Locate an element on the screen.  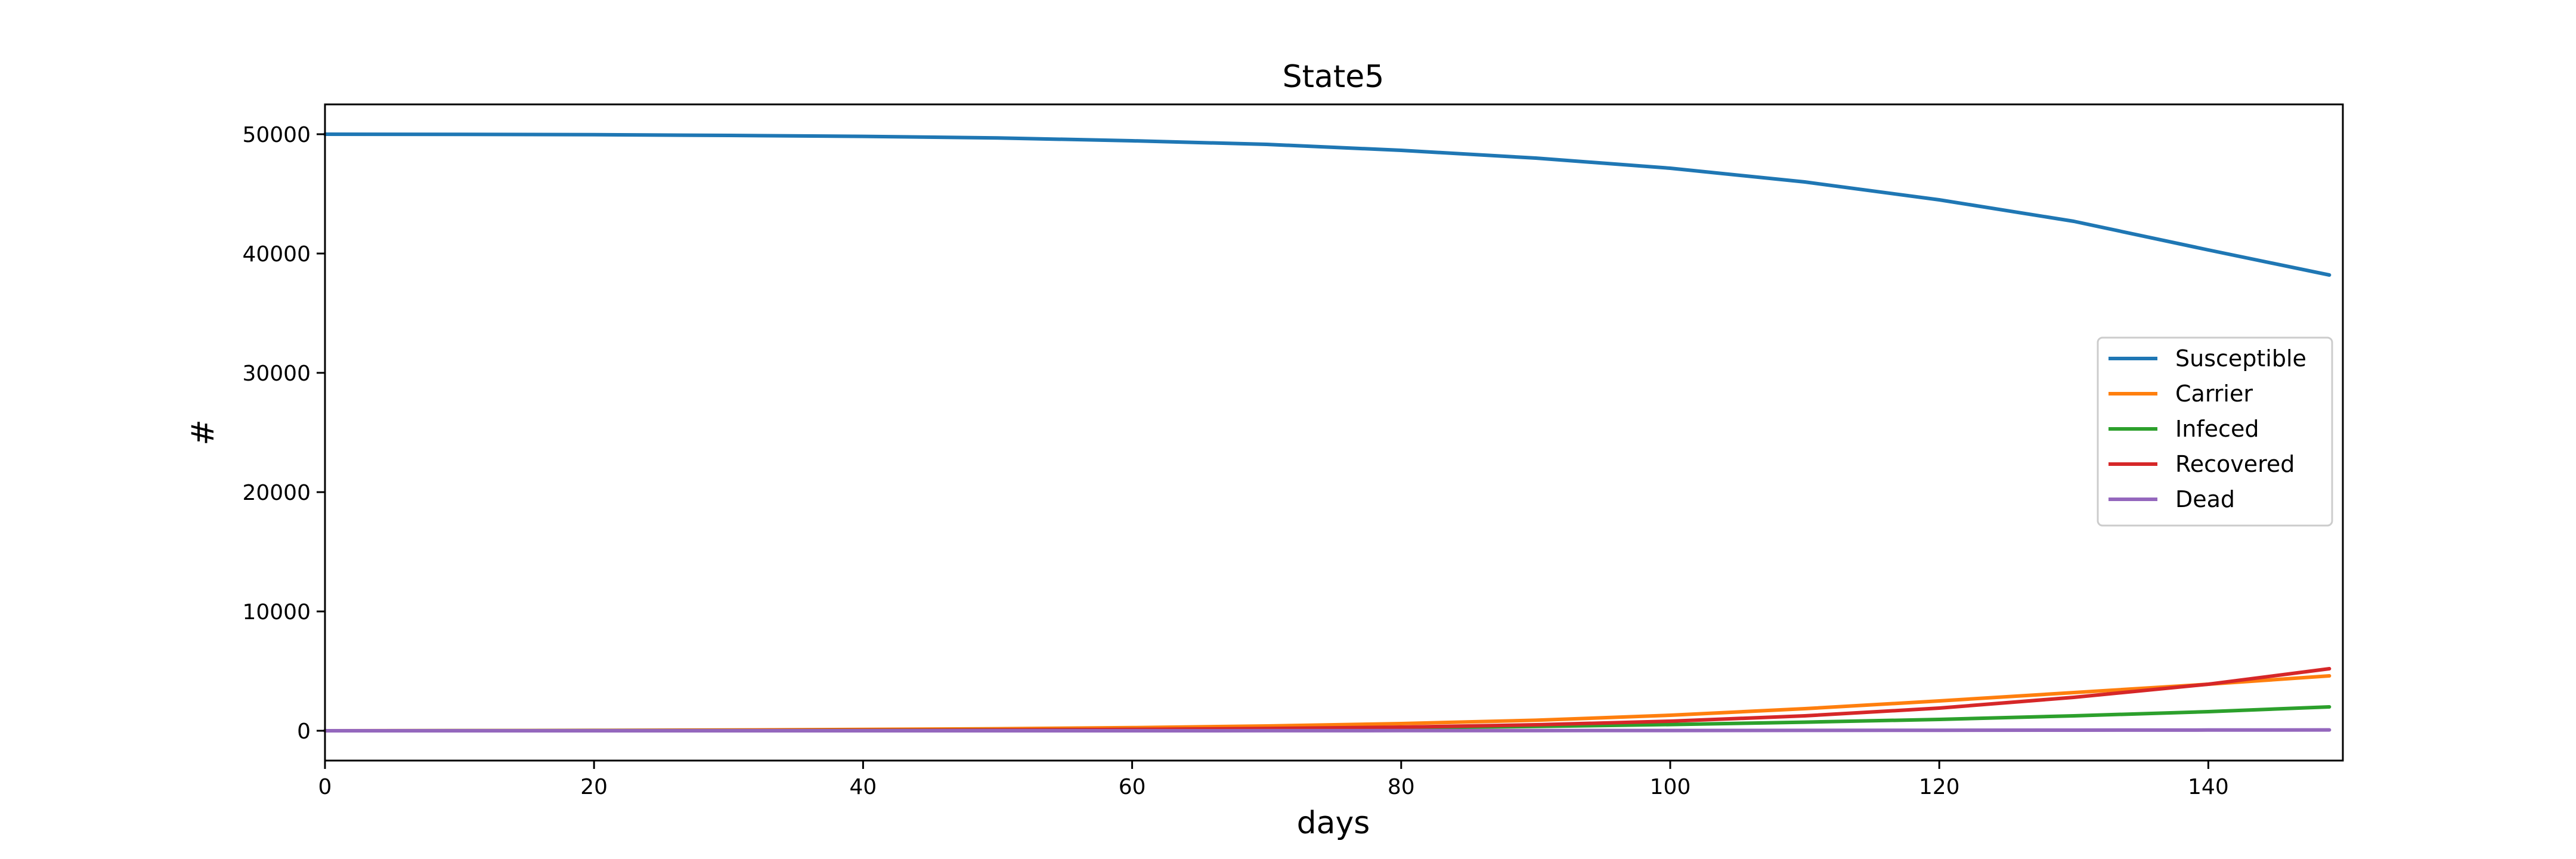
x-axis-label: days is located at coordinates (1333, 823).